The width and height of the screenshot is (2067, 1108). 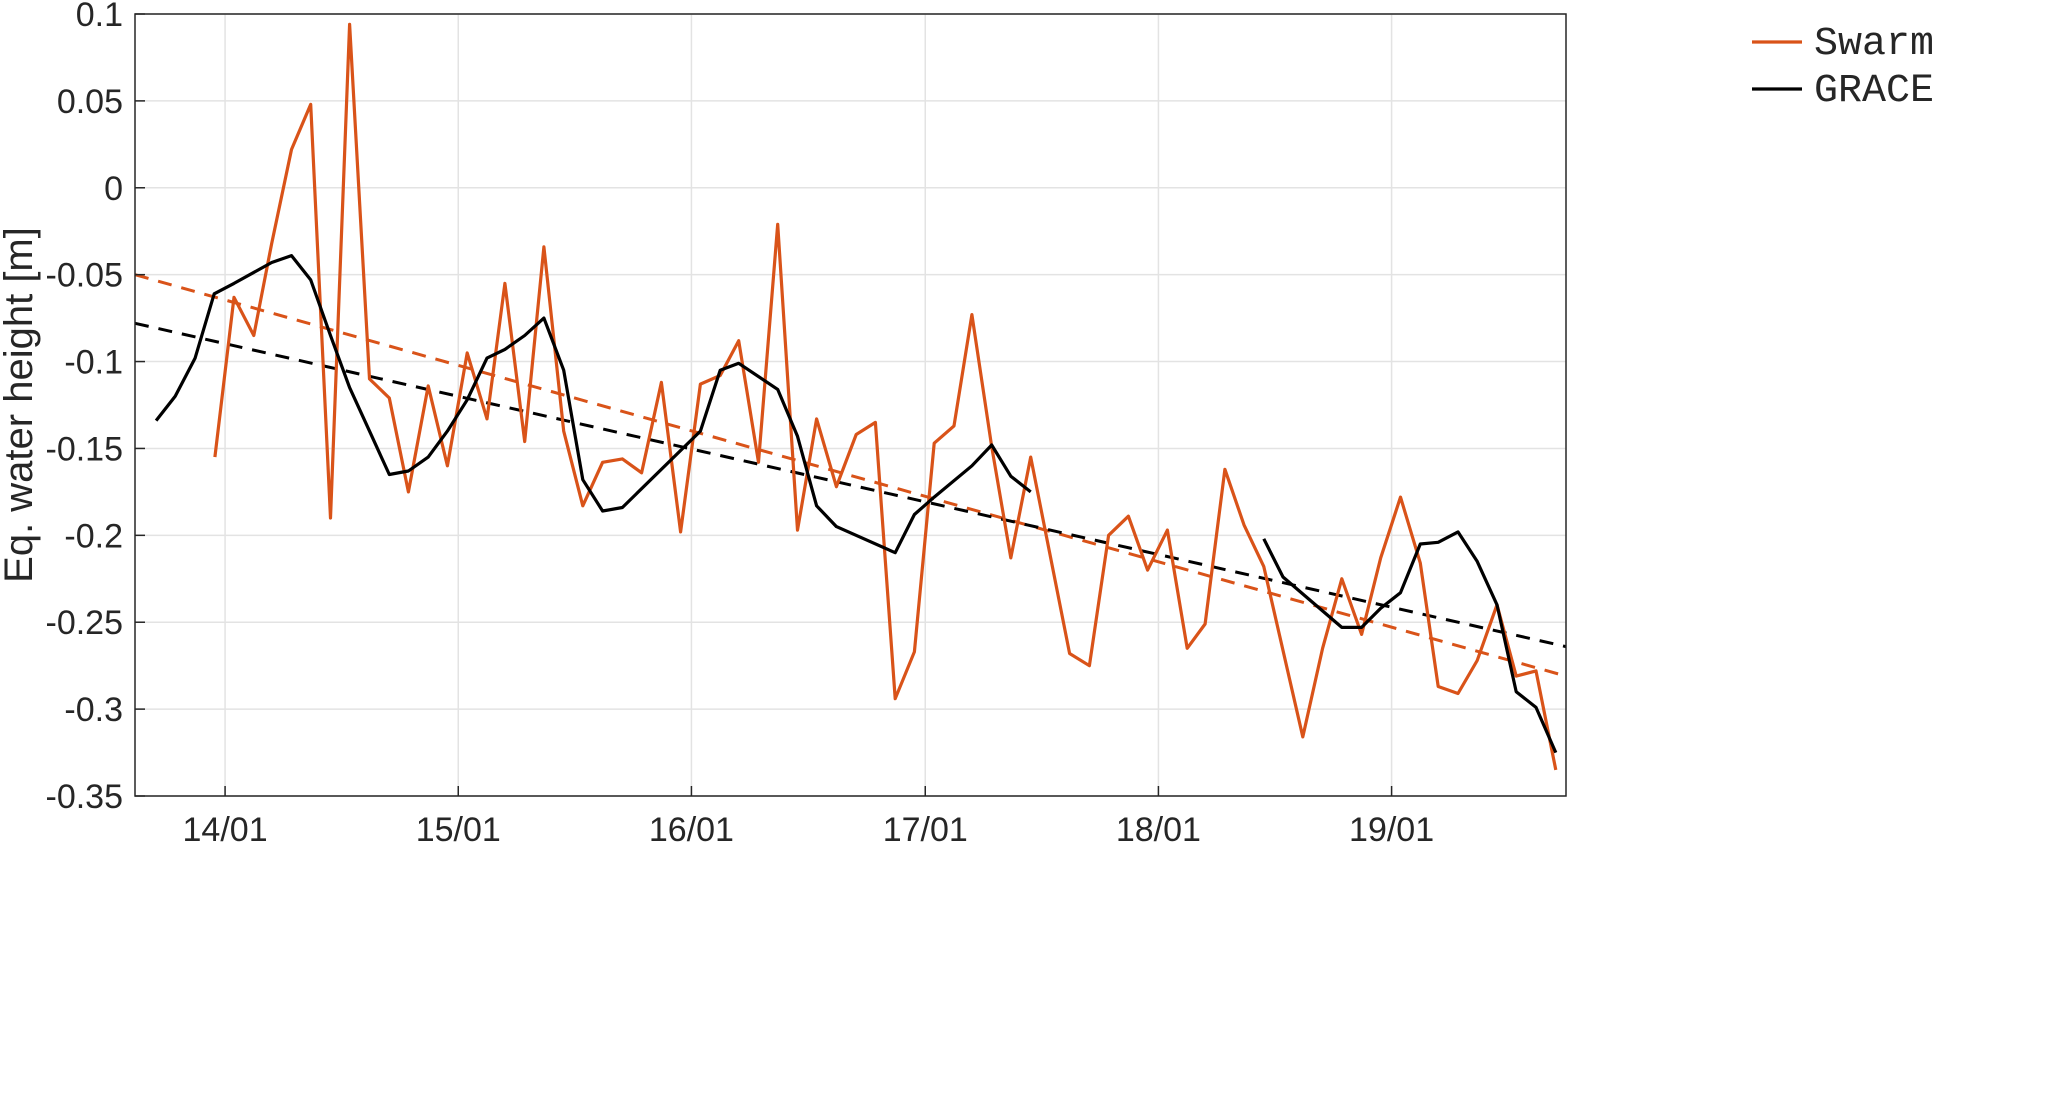 What do you see at coordinates (691, 830) in the screenshot?
I see `x-tick-label: 16/01` at bounding box center [691, 830].